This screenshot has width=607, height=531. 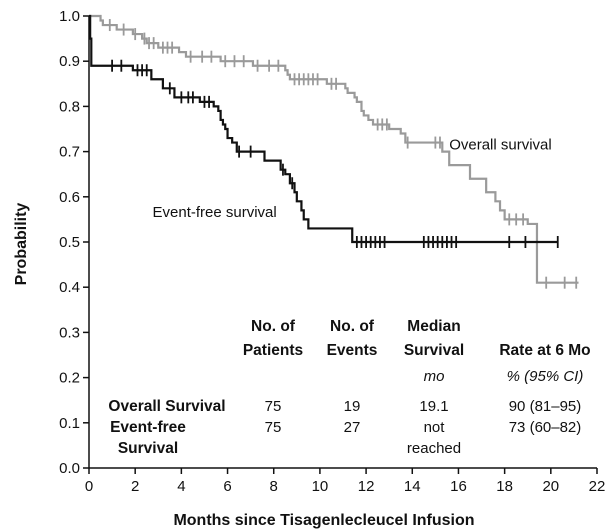 What do you see at coordinates (69, 61) in the screenshot?
I see `y-tick-label: 0.9` at bounding box center [69, 61].